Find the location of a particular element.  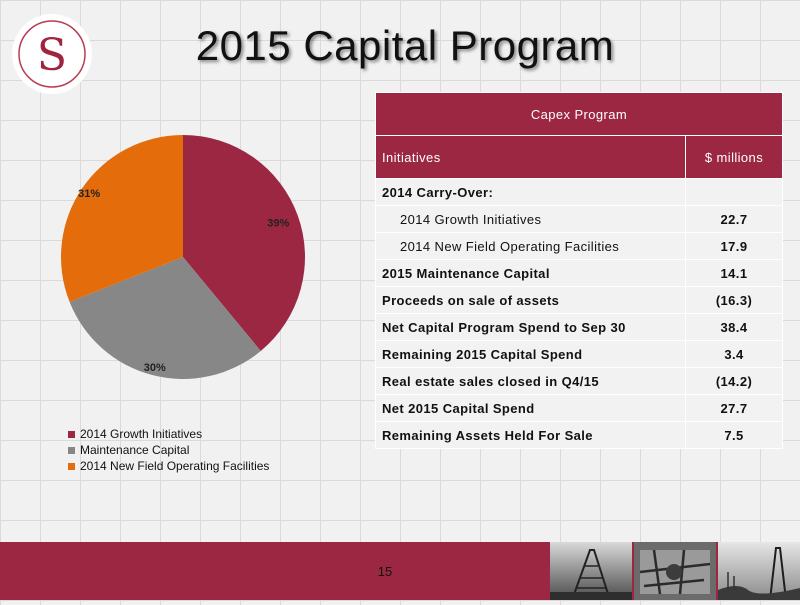

pie-slice-2014-growth-initiatives is located at coordinates (244, 243).